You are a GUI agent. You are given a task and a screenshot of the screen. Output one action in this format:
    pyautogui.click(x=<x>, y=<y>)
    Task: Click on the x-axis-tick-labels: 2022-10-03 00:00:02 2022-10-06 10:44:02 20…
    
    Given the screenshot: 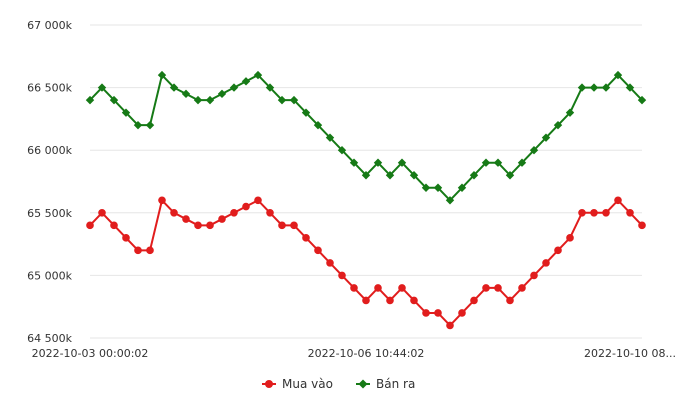 What is the action you would take?
    pyautogui.click(x=354, y=353)
    